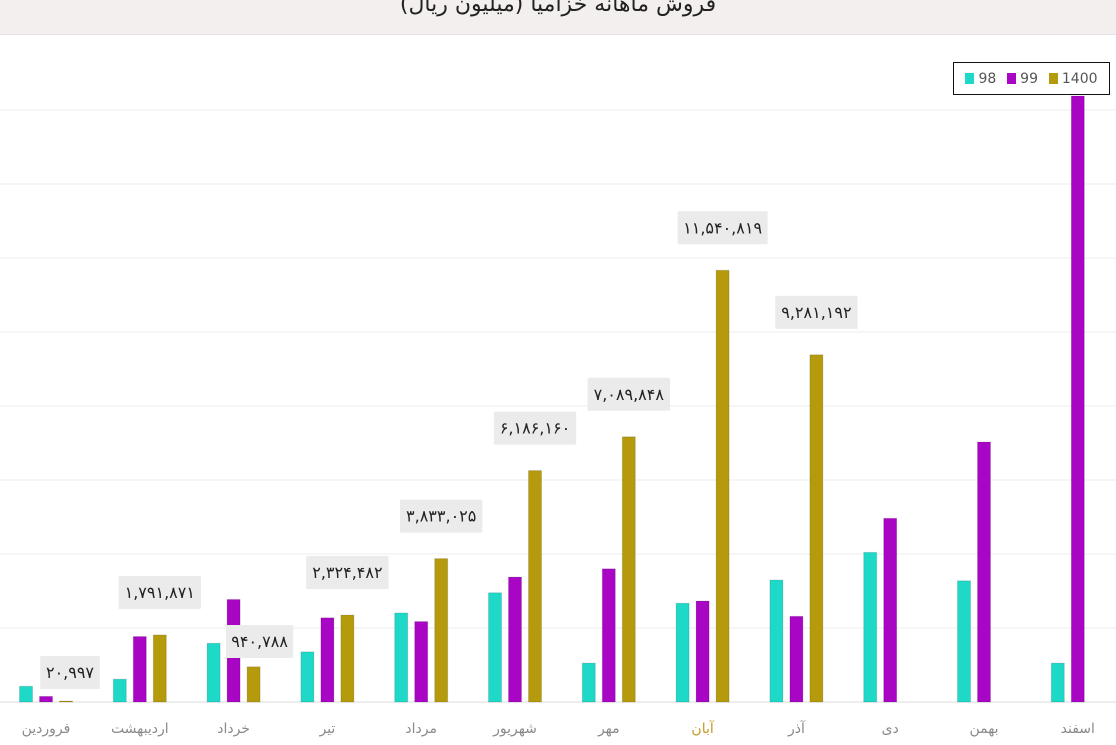 This screenshot has height=745, width=1116. I want to click on x-tick-label: آذر, so click(796, 728).